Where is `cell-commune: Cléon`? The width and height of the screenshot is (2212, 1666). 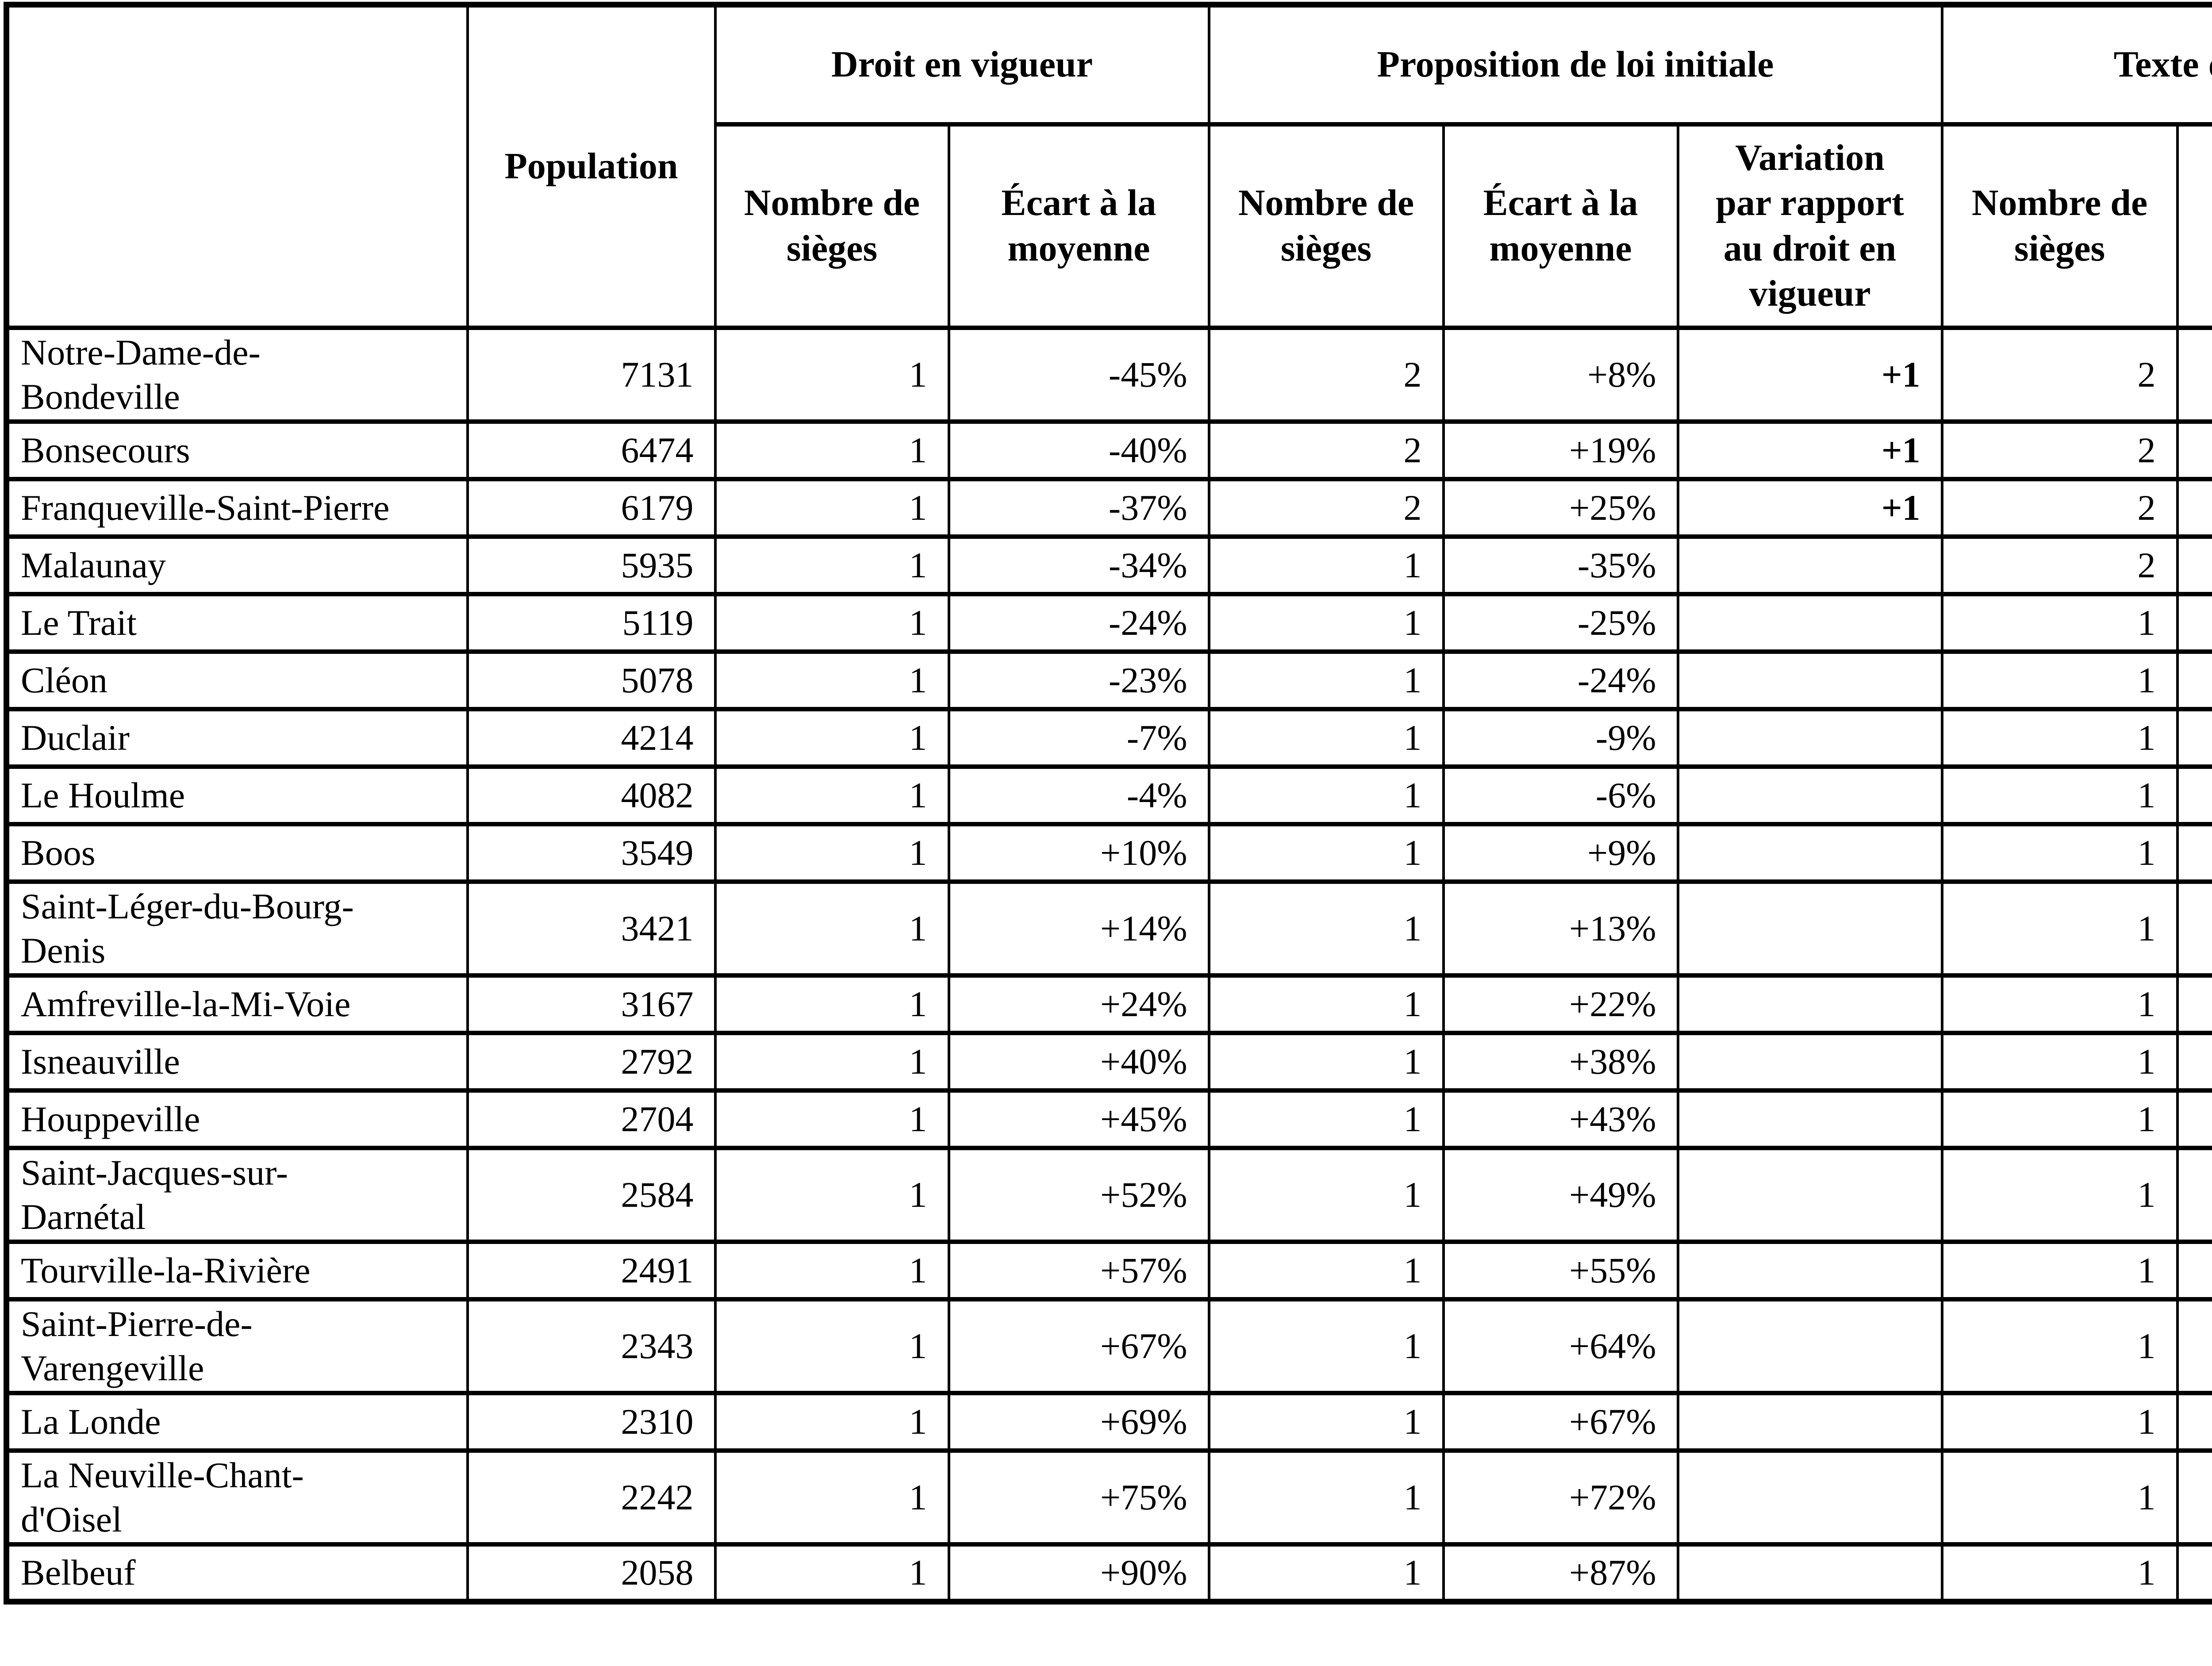
cell-commune: Cléon is located at coordinates (237, 680).